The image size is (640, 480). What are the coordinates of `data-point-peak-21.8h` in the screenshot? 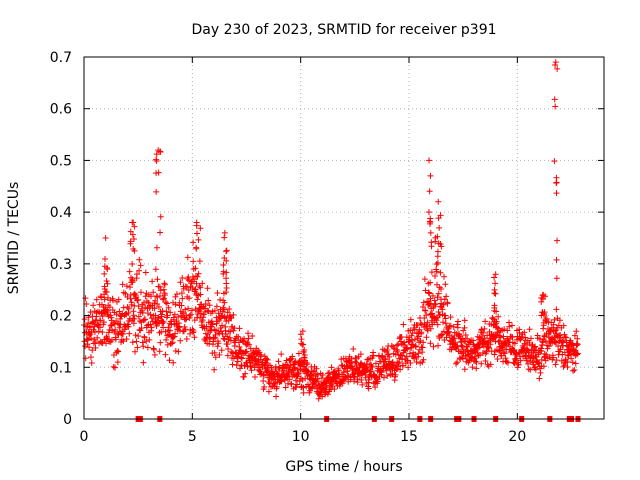 It's located at (555, 64).